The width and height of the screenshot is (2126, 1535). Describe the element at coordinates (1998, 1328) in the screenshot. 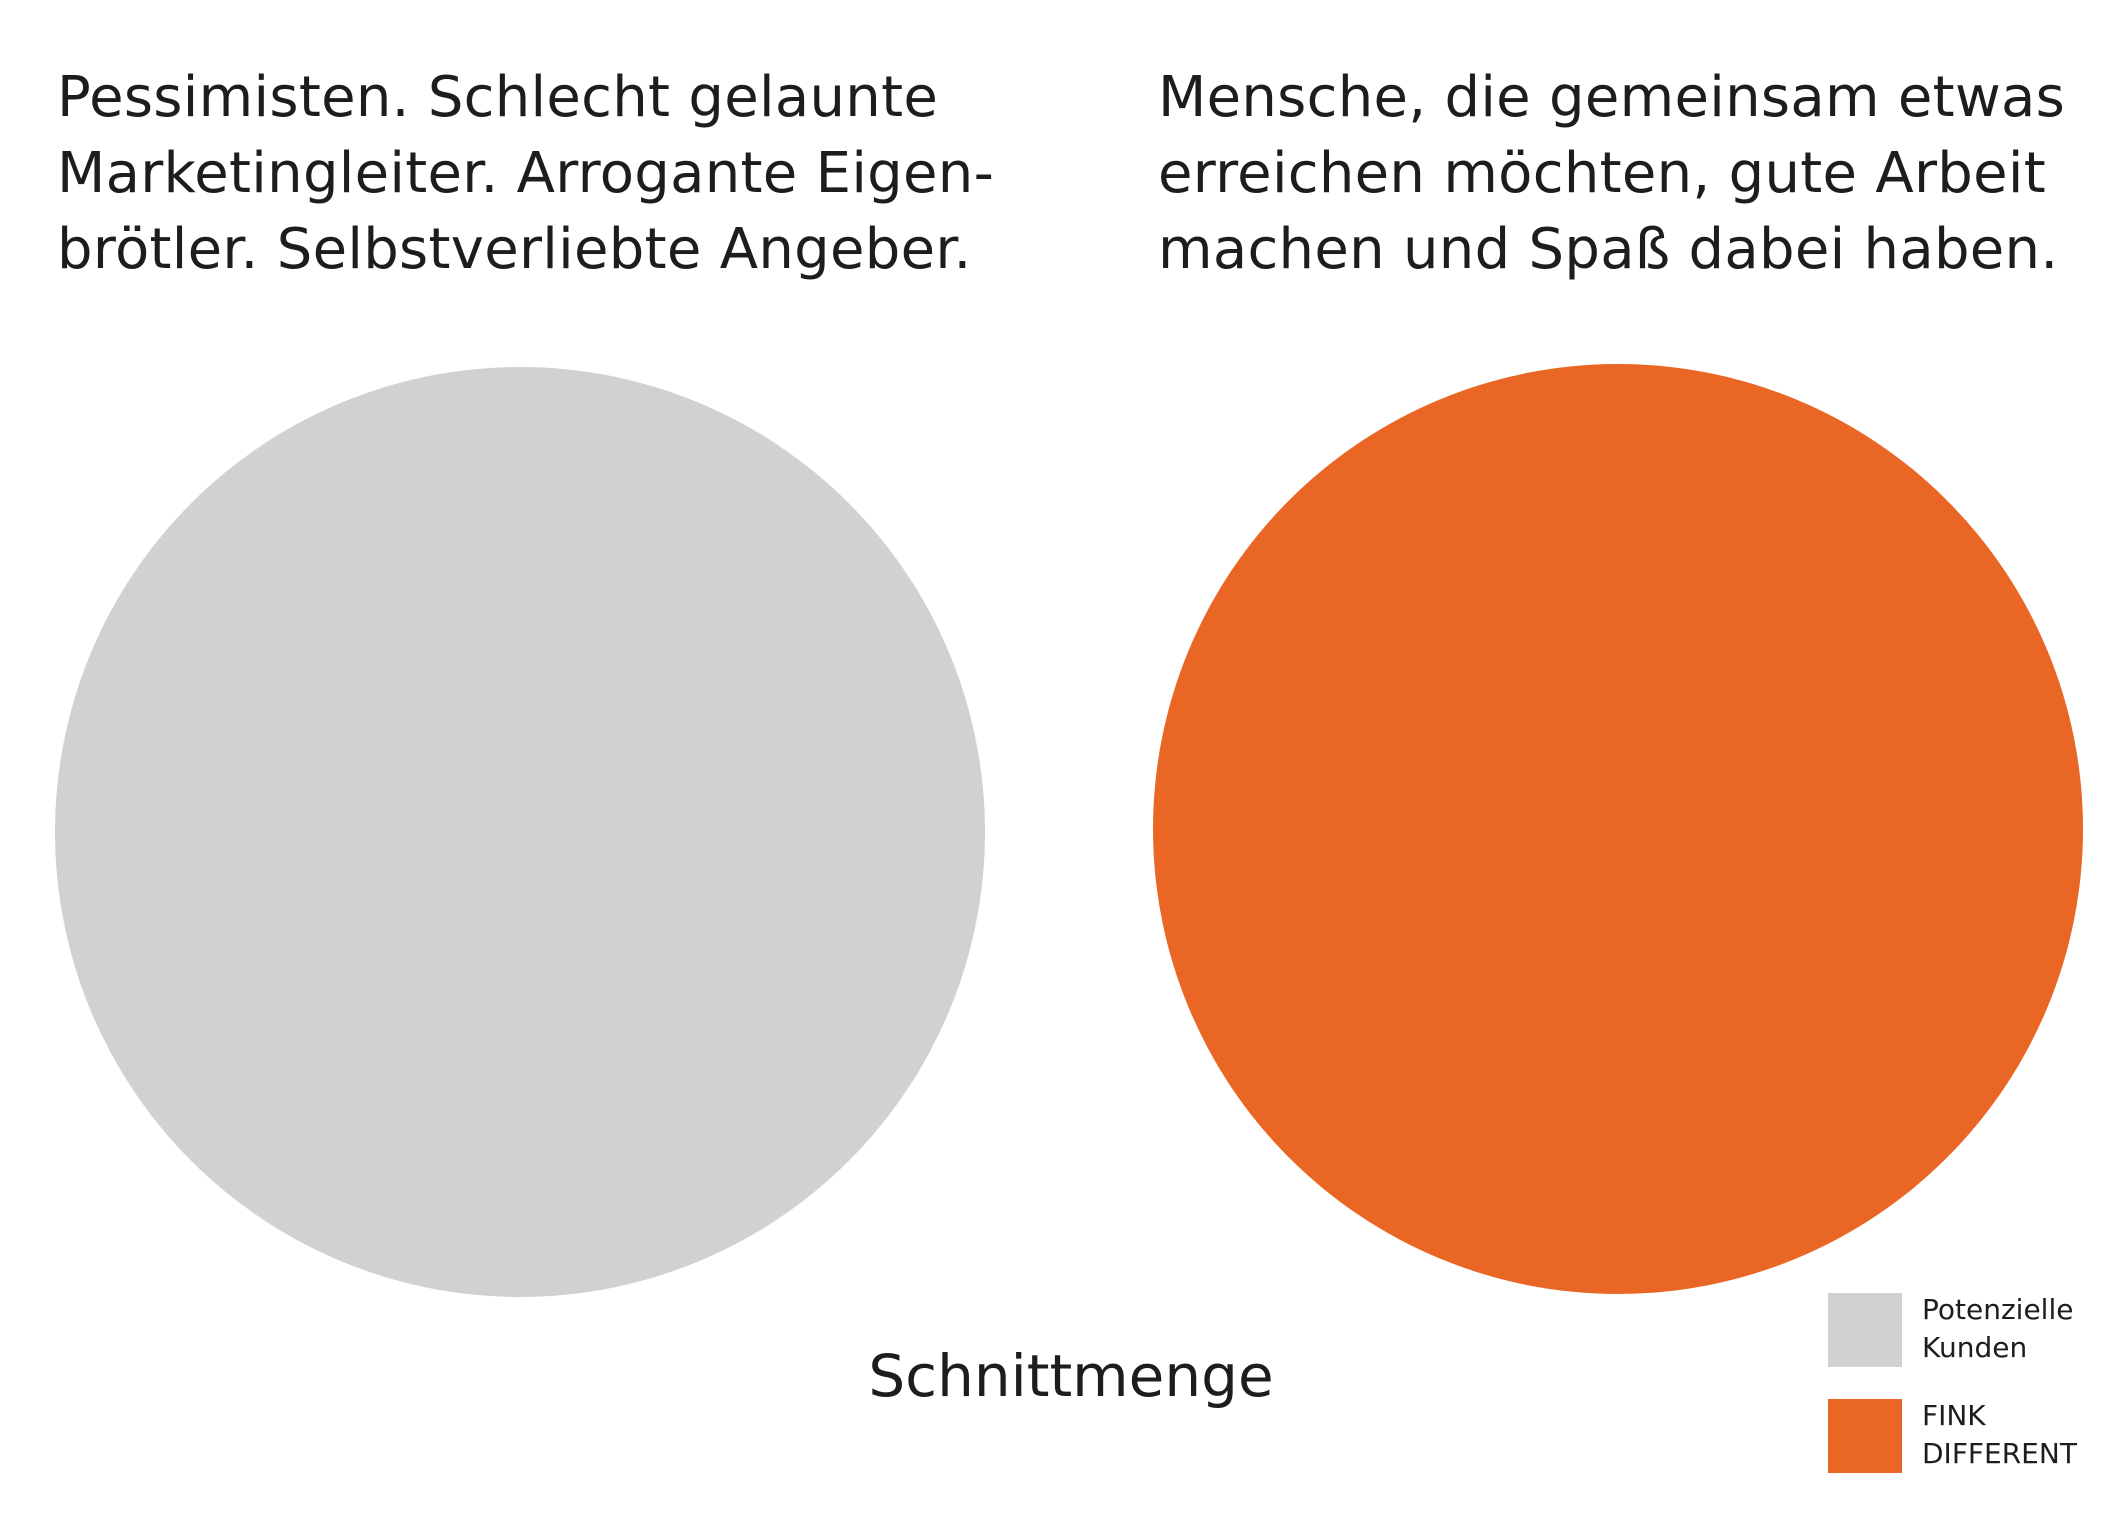

I see `legend-label: Potenzielle Kunden` at that location.